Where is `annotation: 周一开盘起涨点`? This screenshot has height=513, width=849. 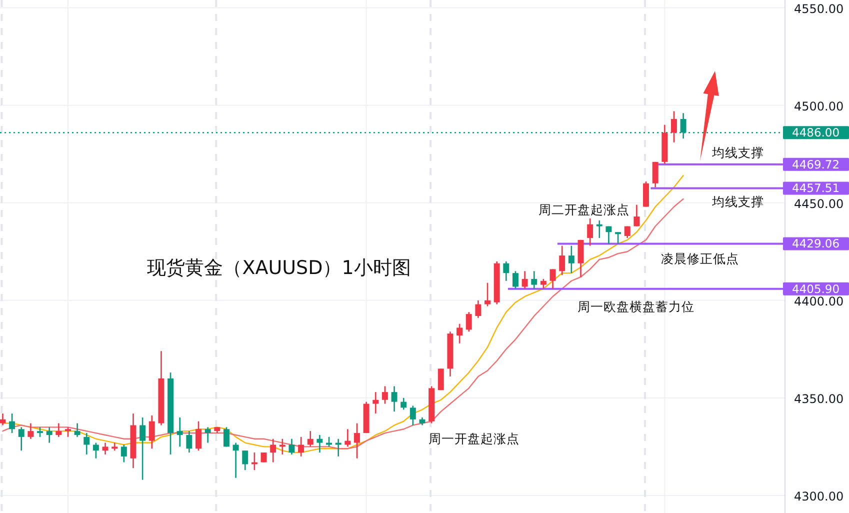
annotation: 周一开盘起涨点 is located at coordinates (474, 438).